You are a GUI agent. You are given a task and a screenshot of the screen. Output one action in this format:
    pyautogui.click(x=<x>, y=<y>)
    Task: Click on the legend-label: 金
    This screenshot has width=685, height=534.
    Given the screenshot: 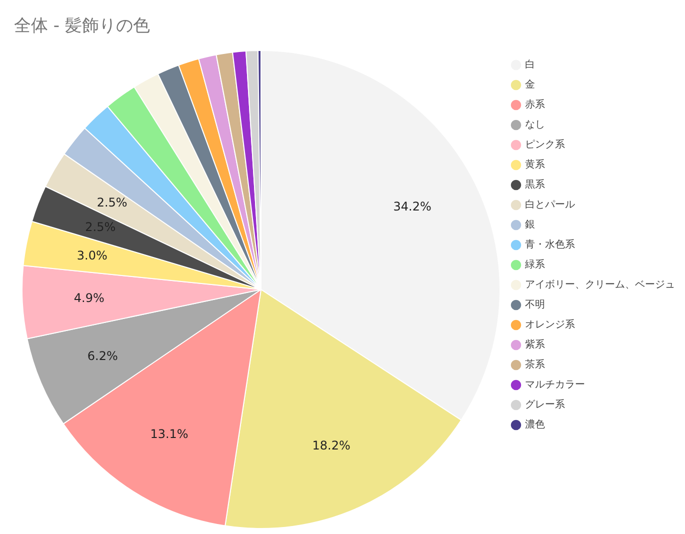 What is the action you would take?
    pyautogui.click(x=530, y=84)
    